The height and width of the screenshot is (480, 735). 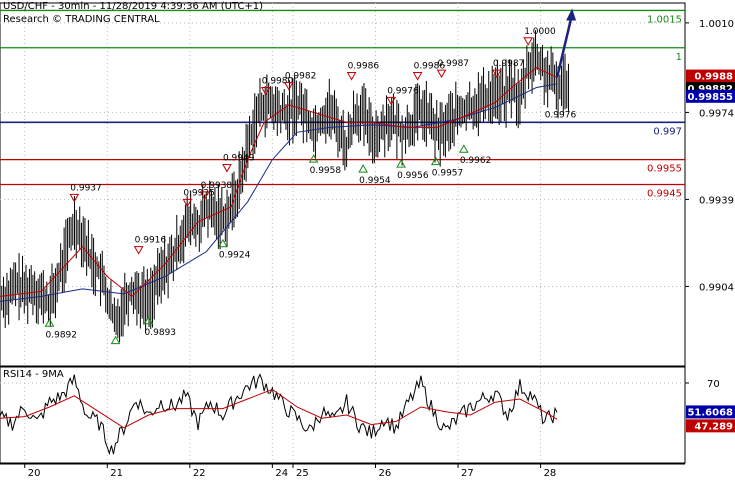 I want to click on swing-high-label: 0.9982, so click(x=301, y=77).